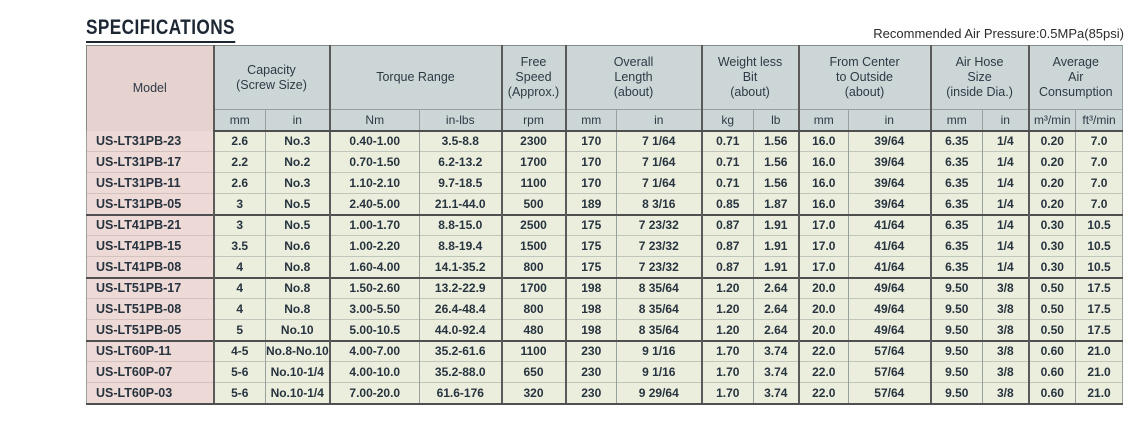 The height and width of the screenshot is (433, 1129). Describe the element at coordinates (374, 372) in the screenshot. I see `value-cell: 4.00-10.0` at that location.